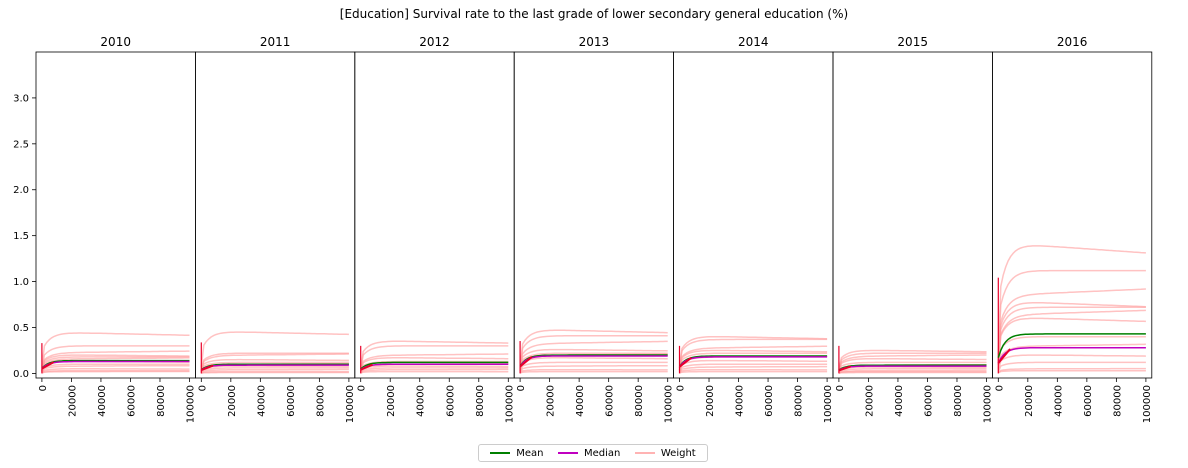 The width and height of the screenshot is (1188, 468). I want to click on panel-title: 2014, so click(753, 42).